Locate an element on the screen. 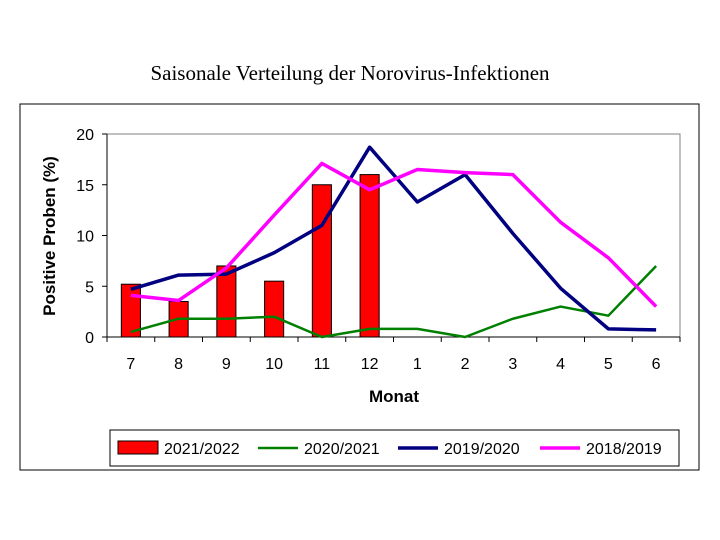 This screenshot has width=720, height=540. y-tick-label: 5 is located at coordinates (89, 287).